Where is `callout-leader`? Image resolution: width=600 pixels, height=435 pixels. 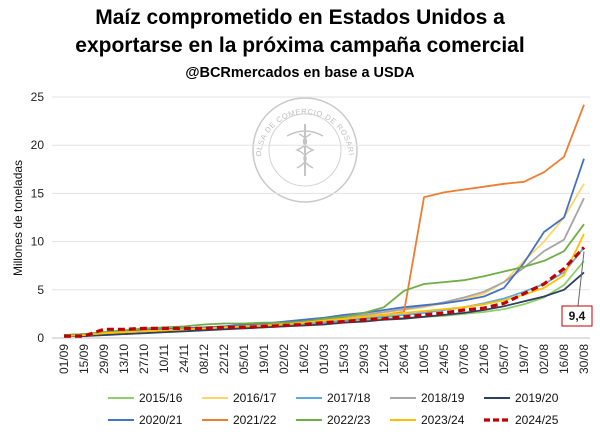
callout-leader is located at coordinates (581, 279).